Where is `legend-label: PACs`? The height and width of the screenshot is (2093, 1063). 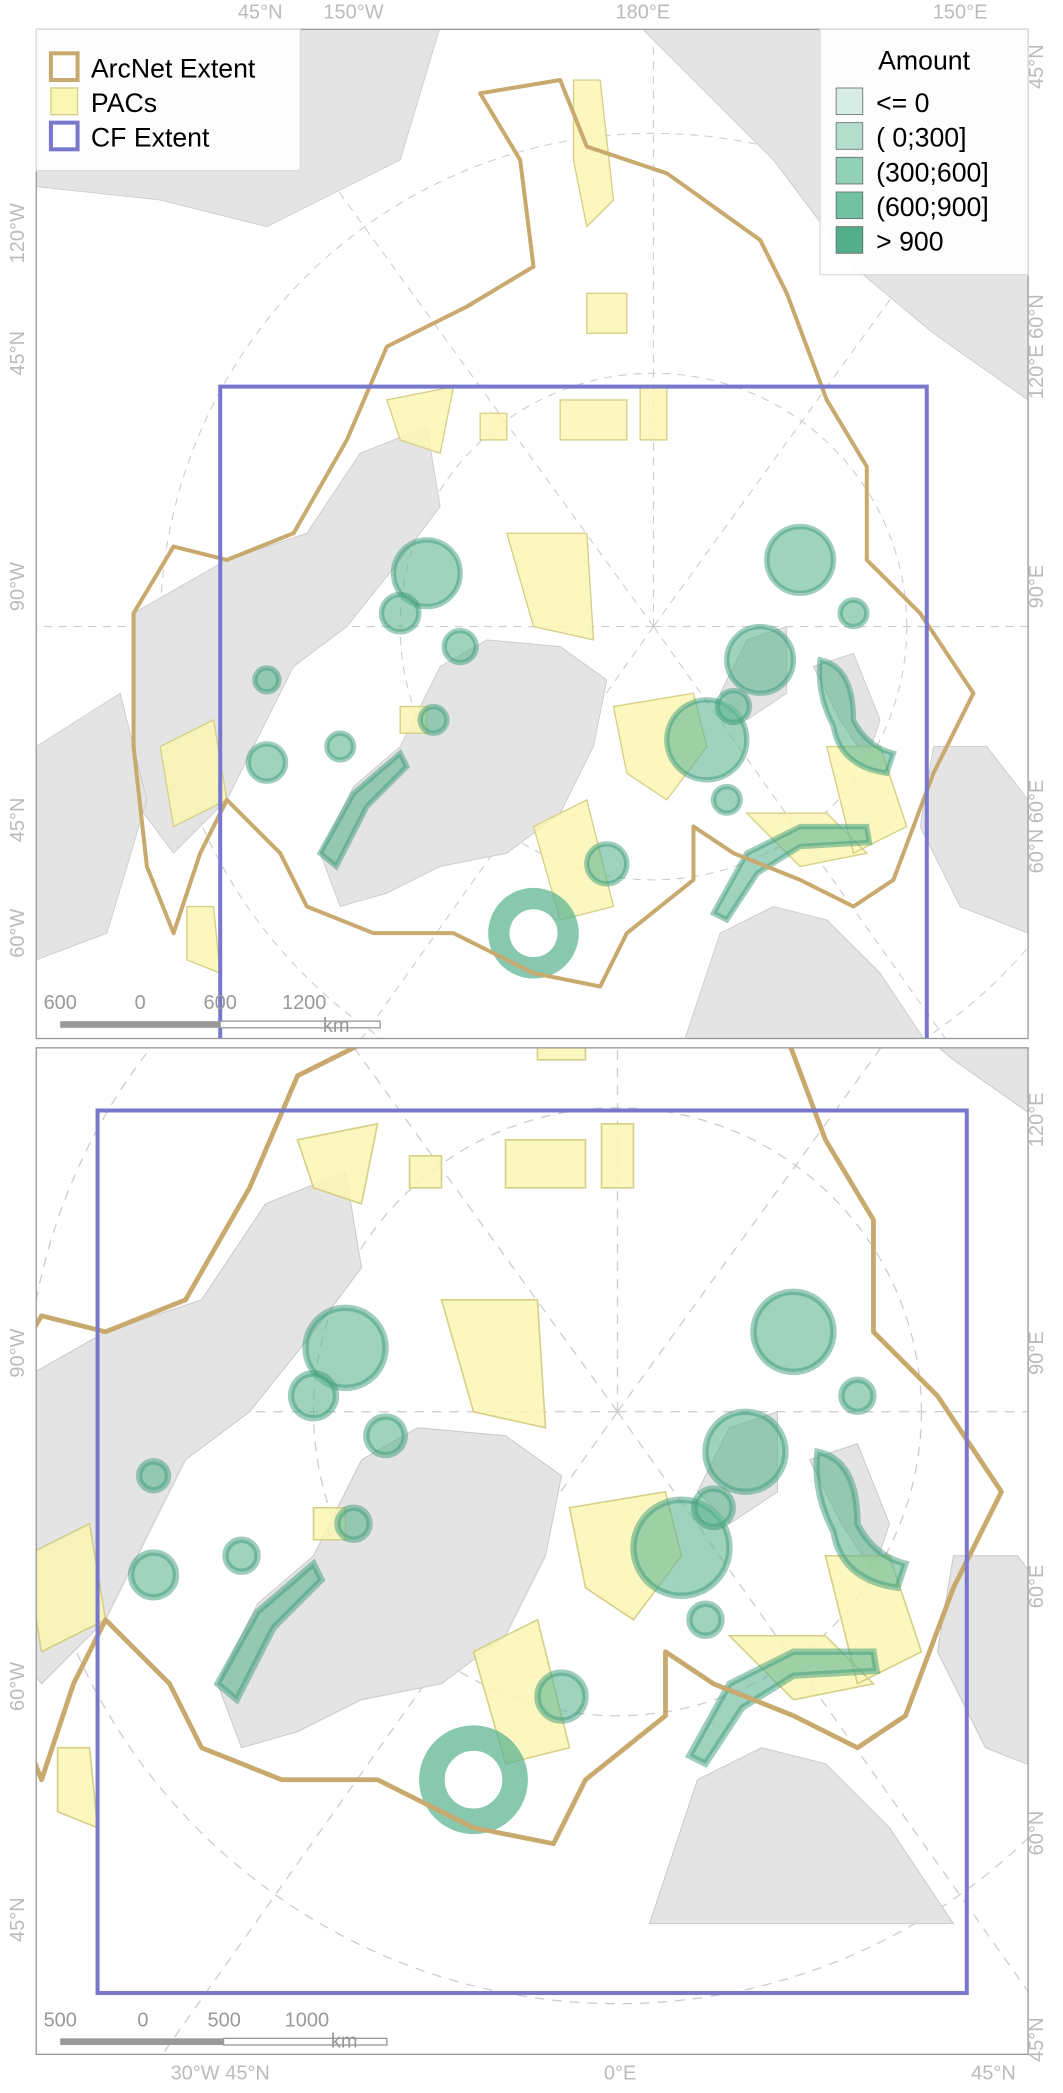 legend-label: PACs is located at coordinates (124, 103).